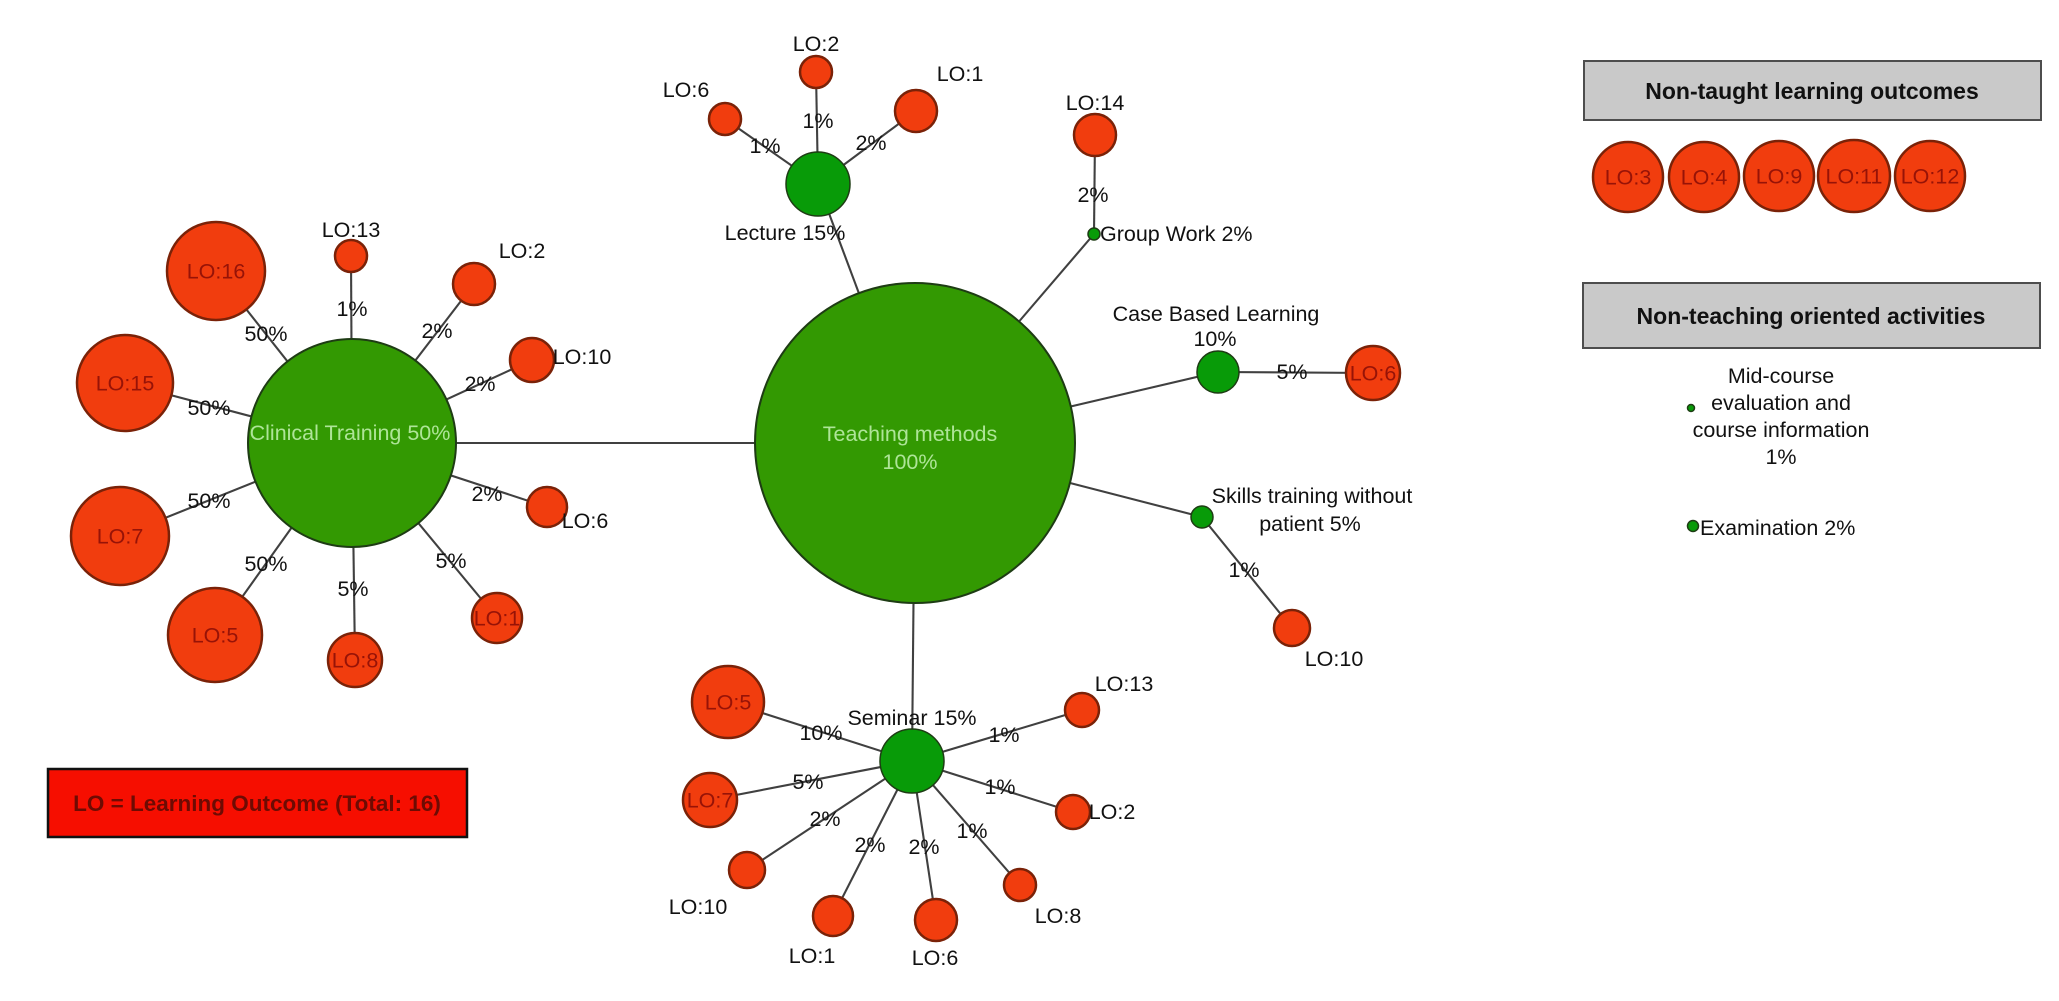 The image size is (2059, 1001). Describe the element at coordinates (125, 384) in the screenshot. I see `svg-text: LO:15` at that location.